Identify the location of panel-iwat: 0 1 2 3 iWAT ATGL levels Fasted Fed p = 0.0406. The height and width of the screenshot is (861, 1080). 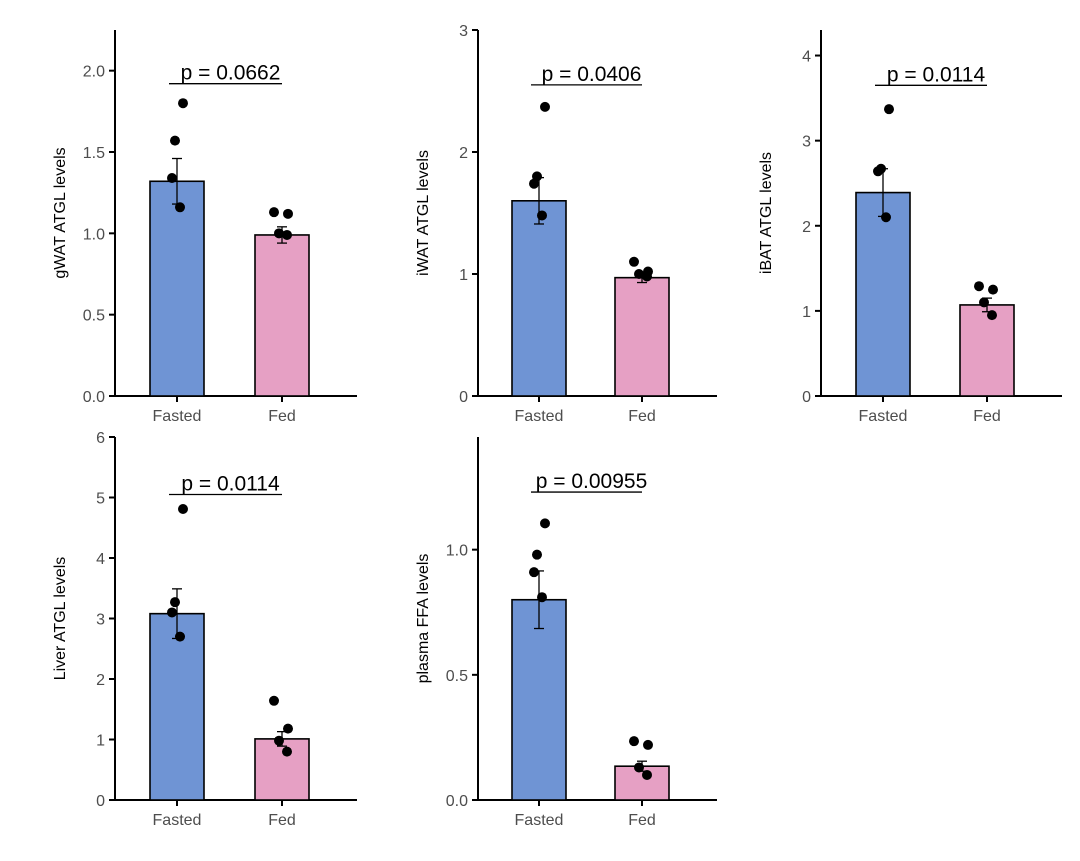
(566, 224).